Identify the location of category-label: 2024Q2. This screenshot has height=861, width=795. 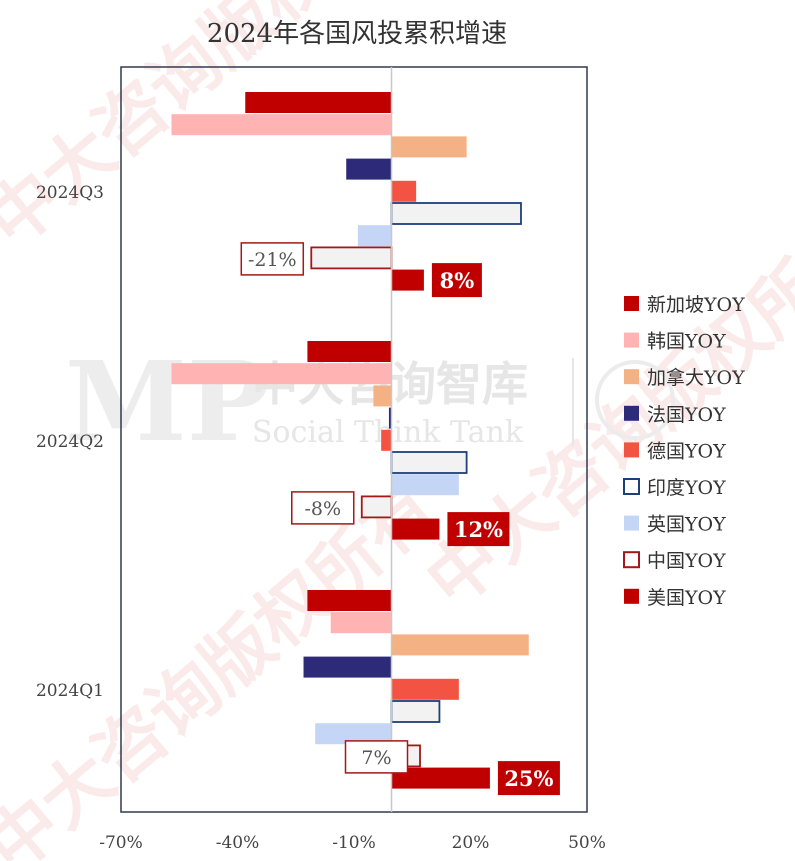
(70, 442).